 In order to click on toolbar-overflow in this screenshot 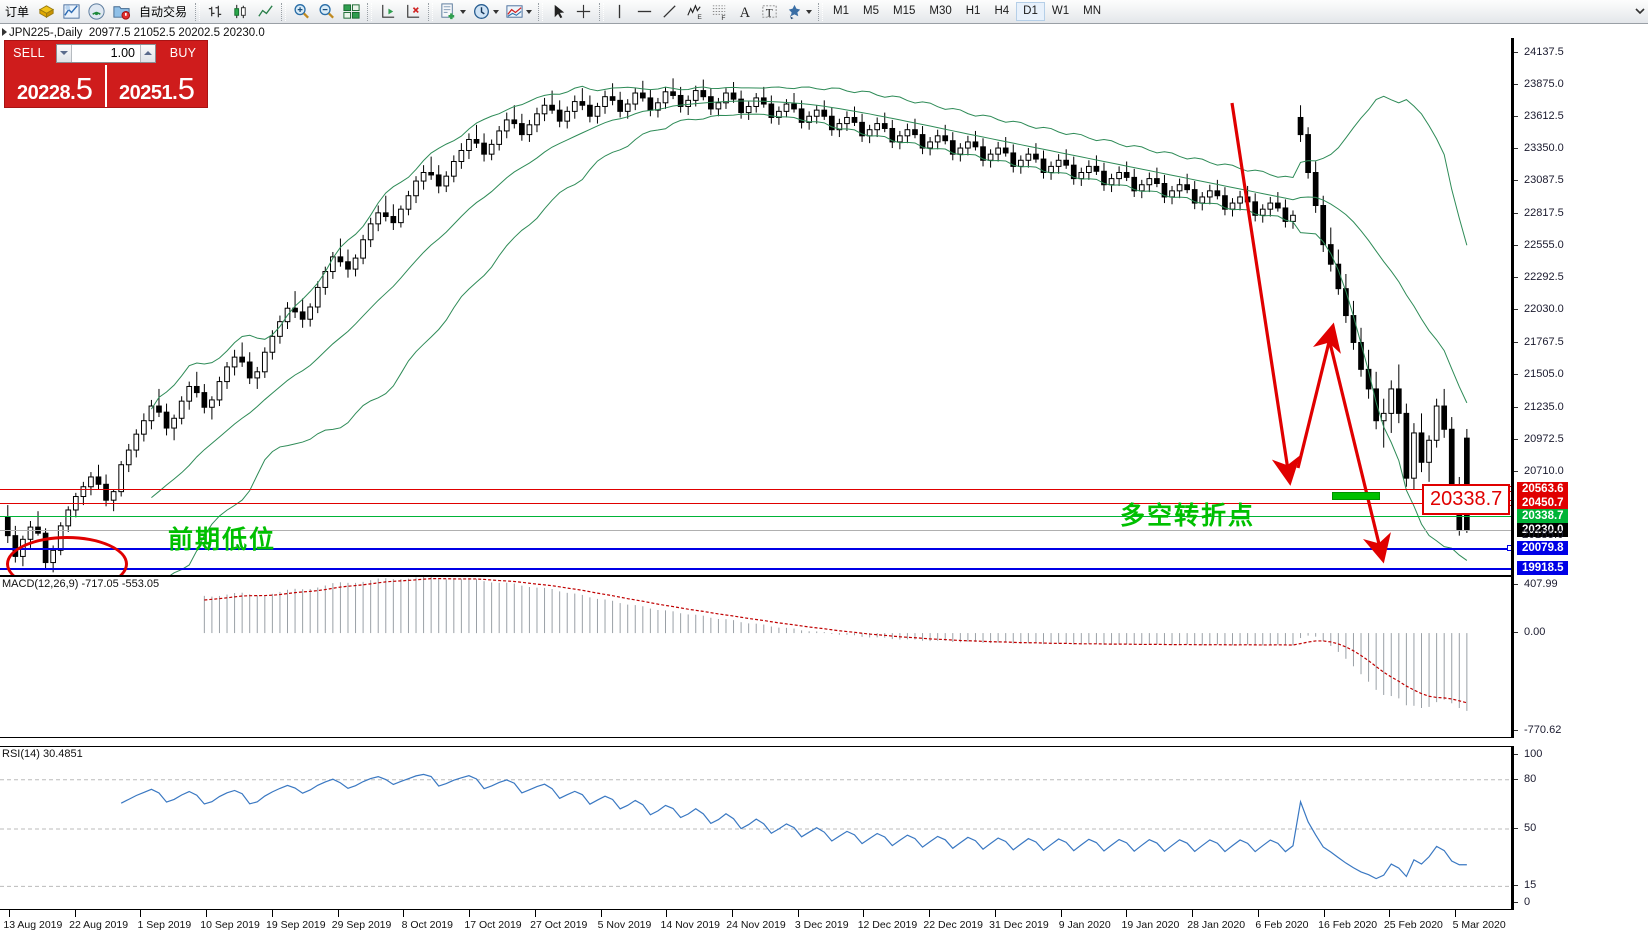, I will do `click(1640, 12)`.